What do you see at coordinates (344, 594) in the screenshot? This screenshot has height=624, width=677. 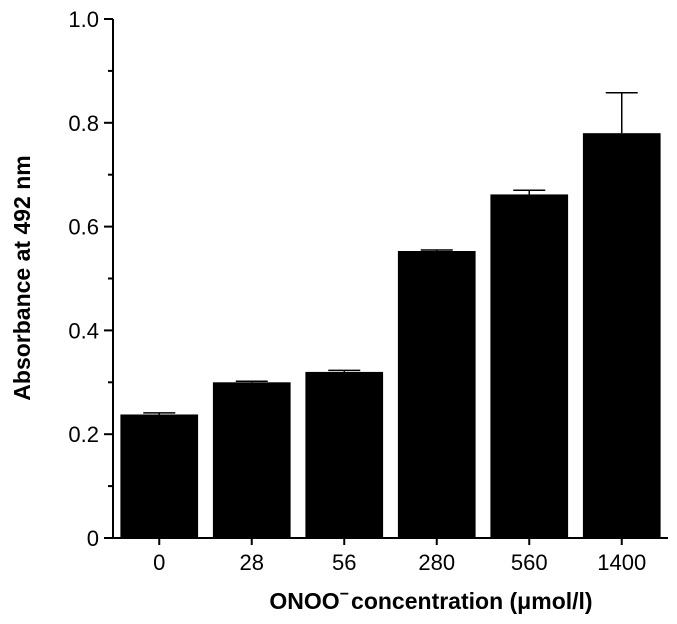 I see `x-axis-title-superscript: −` at bounding box center [344, 594].